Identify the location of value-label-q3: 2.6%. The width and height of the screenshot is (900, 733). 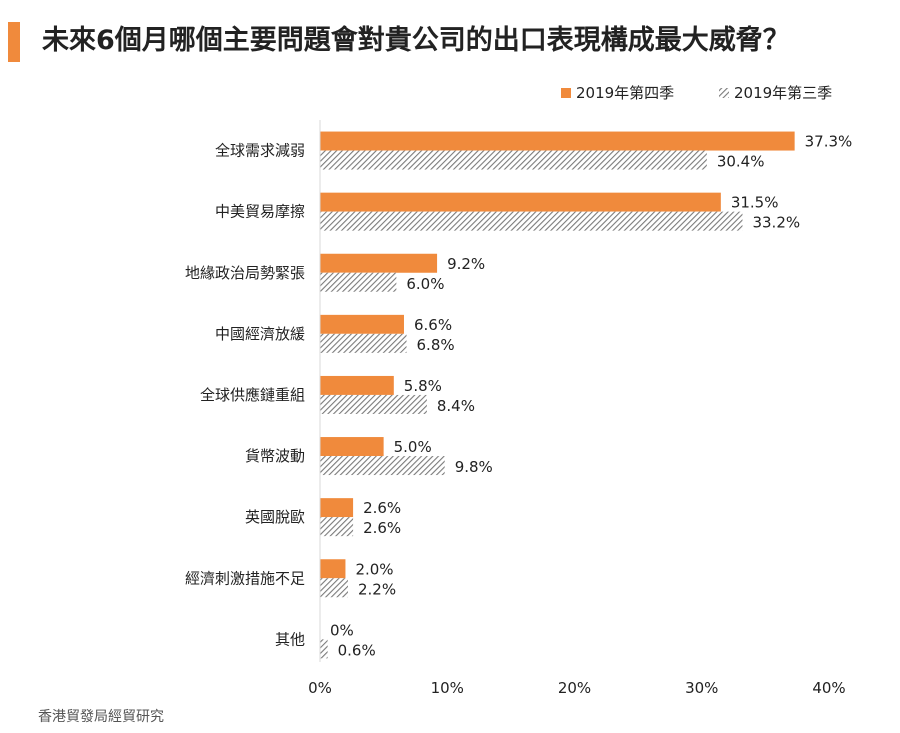
(382, 528).